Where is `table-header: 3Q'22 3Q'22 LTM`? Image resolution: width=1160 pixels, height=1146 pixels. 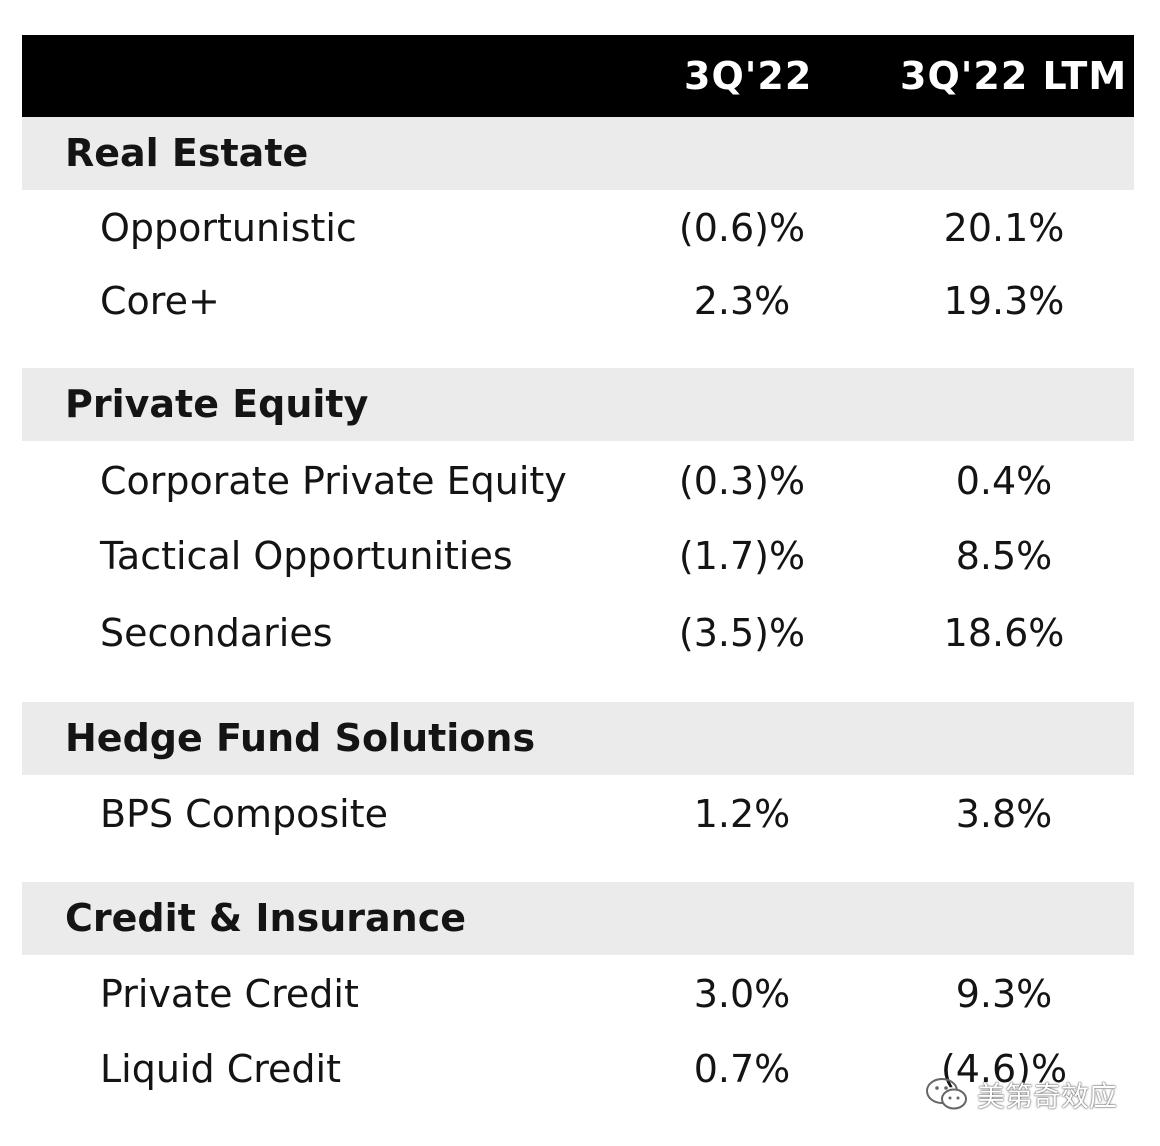
table-header: 3Q'22 3Q'22 LTM is located at coordinates (578, 76).